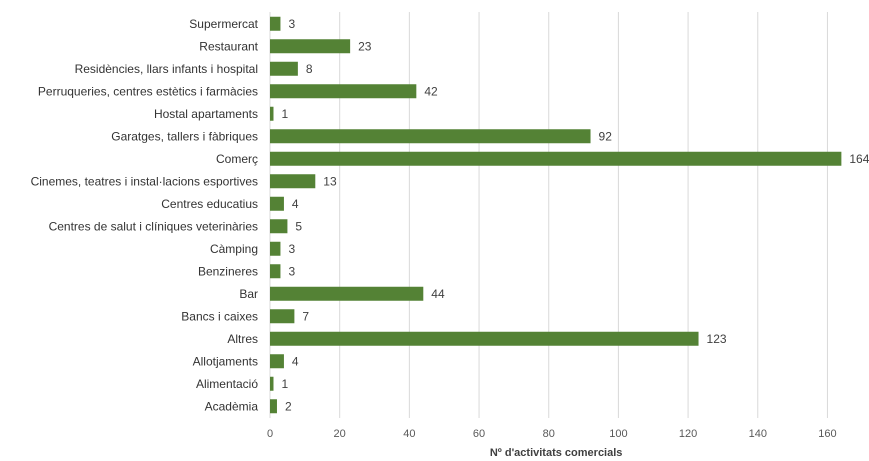 This screenshot has height=461, width=869. I want to click on x-tick-label: 80, so click(549, 434).